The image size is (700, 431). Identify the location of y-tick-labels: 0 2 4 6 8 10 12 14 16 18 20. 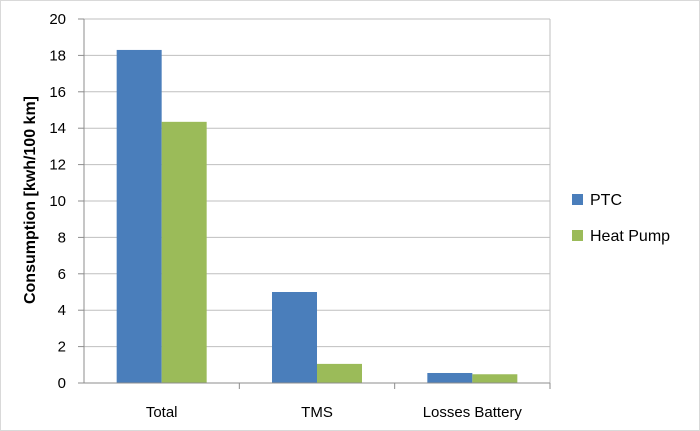
(57, 201).